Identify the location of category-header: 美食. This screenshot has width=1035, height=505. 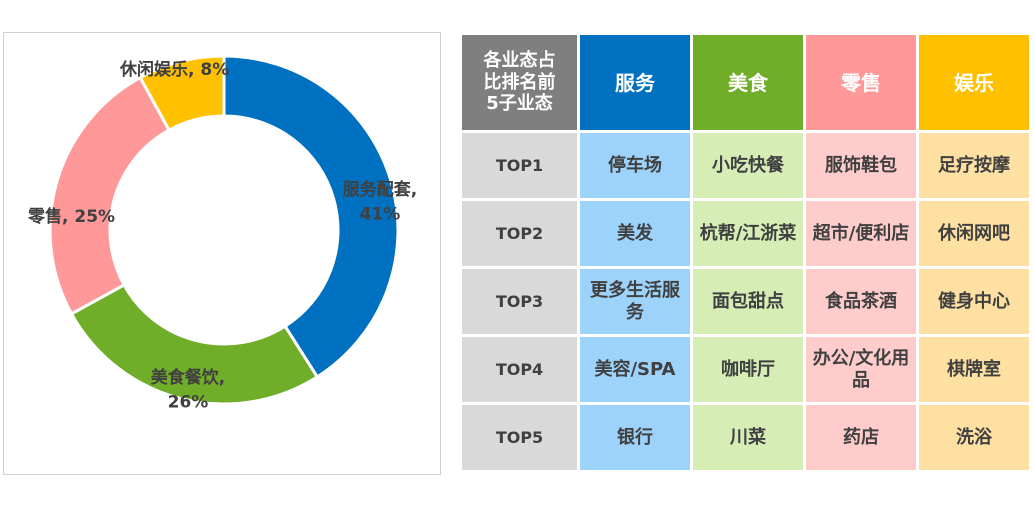
(748, 82).